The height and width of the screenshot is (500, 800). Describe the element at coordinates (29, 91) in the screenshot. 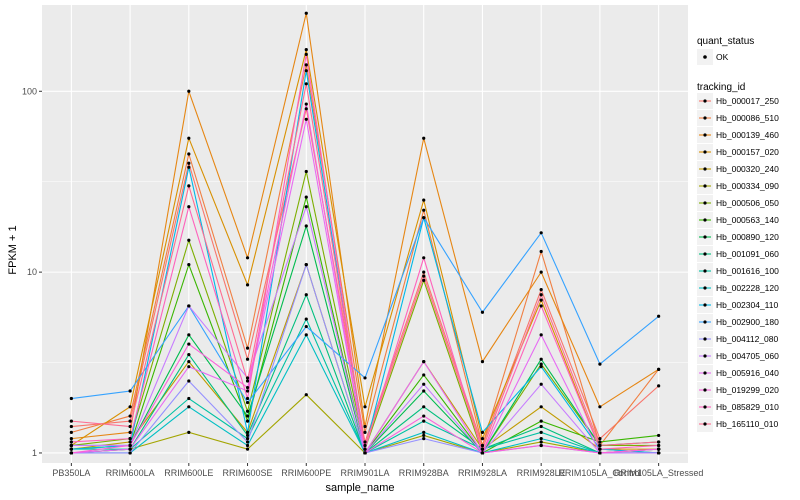

I see `y-tick-label: 100` at that location.